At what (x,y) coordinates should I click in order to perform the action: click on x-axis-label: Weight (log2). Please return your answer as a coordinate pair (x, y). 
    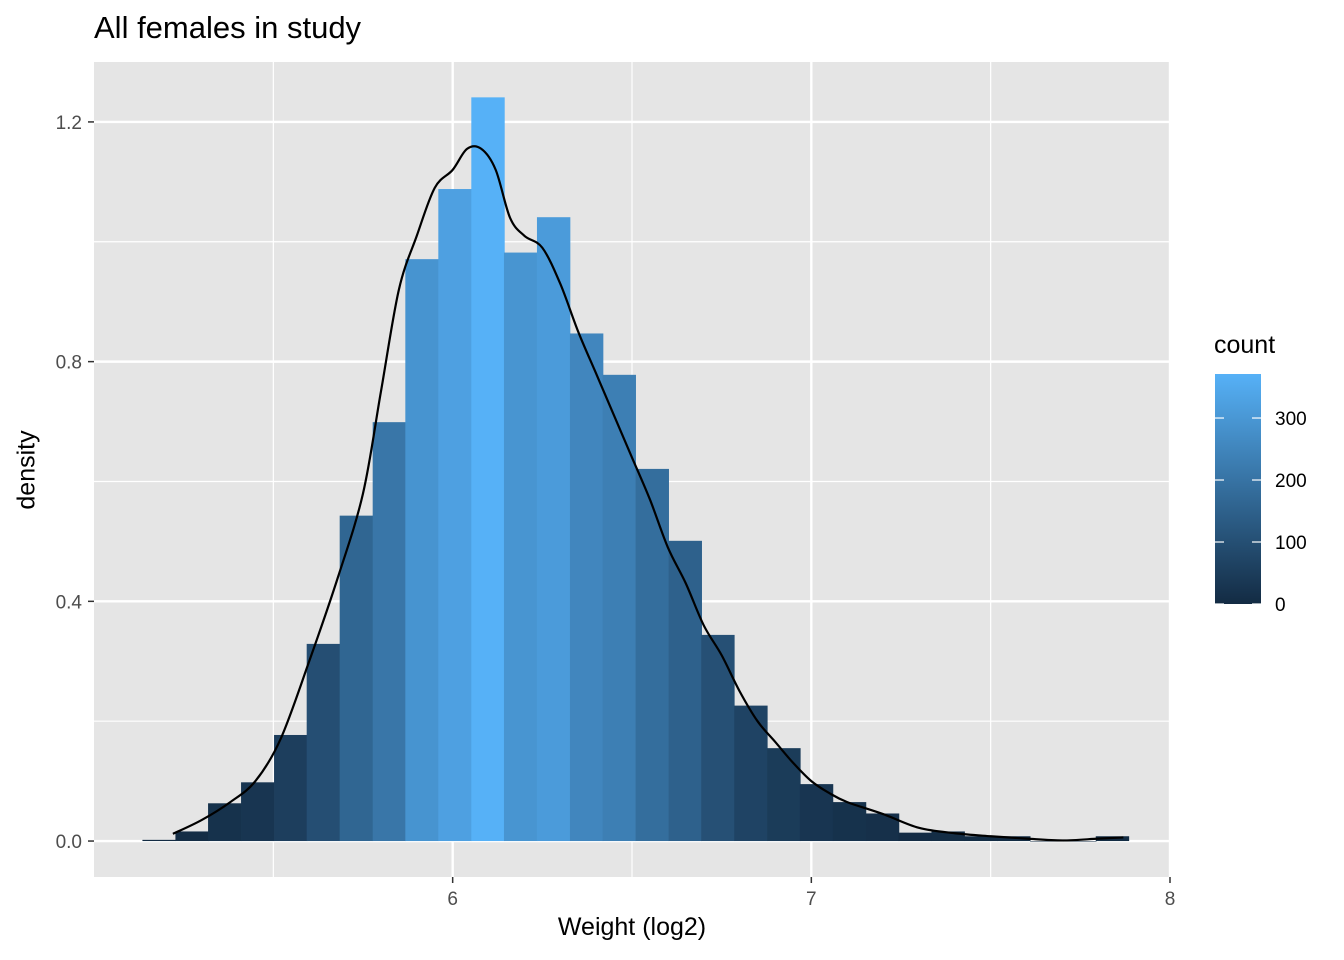
    Looking at the image, I should click on (632, 927).